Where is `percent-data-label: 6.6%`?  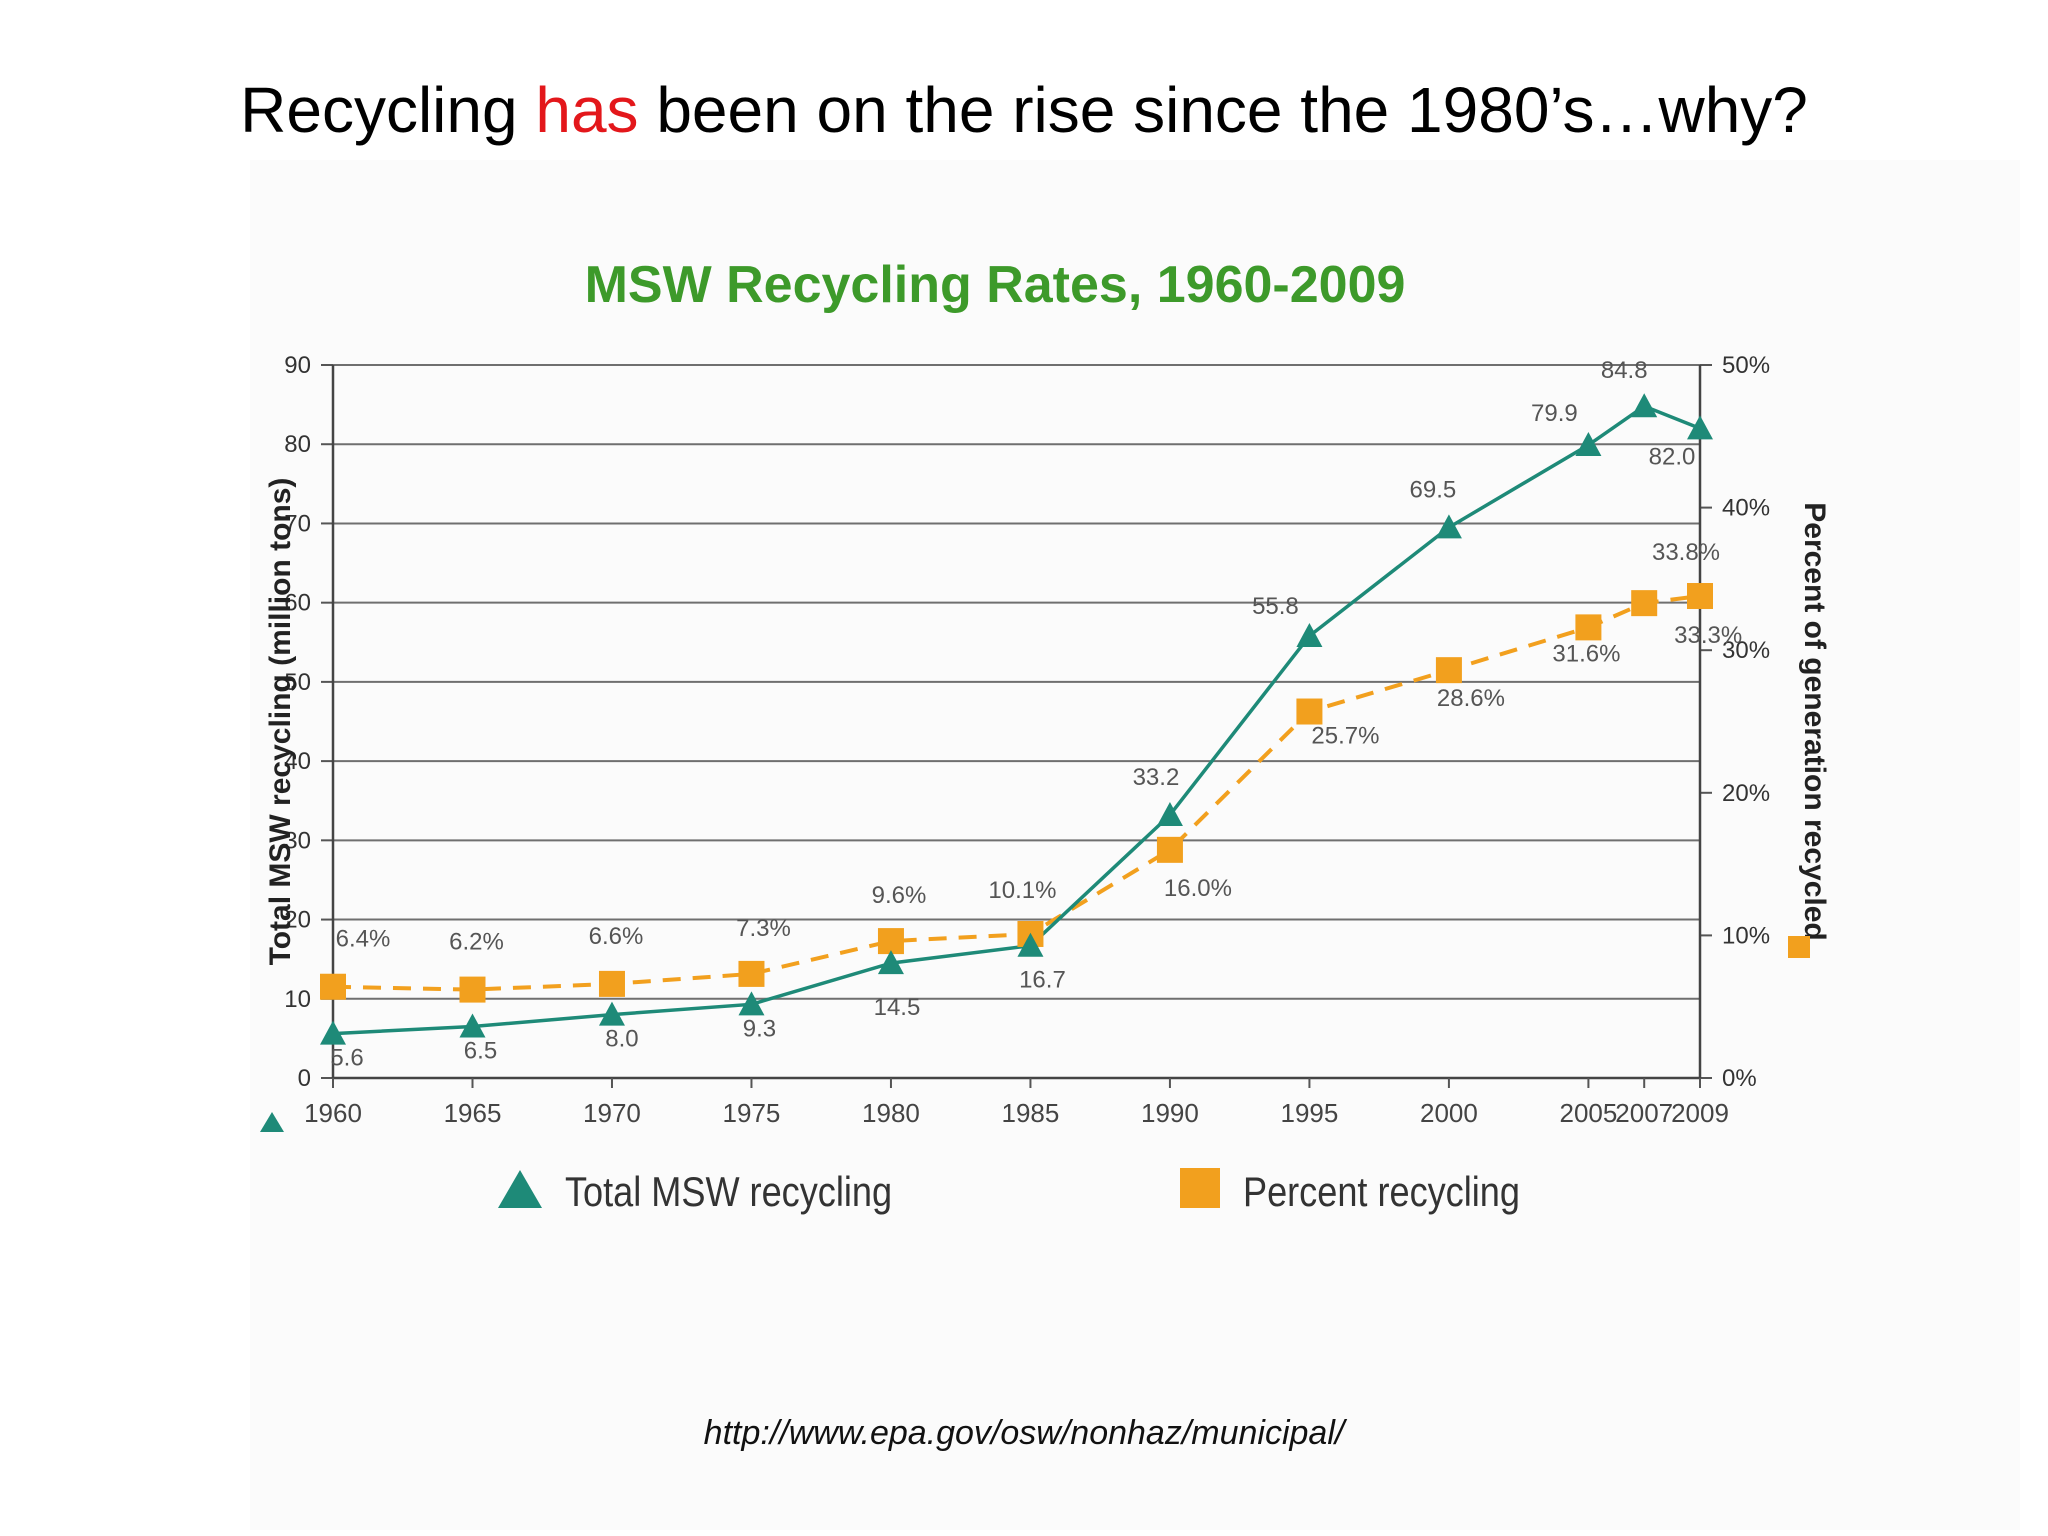
percent-data-label: 6.6% is located at coordinates (616, 936).